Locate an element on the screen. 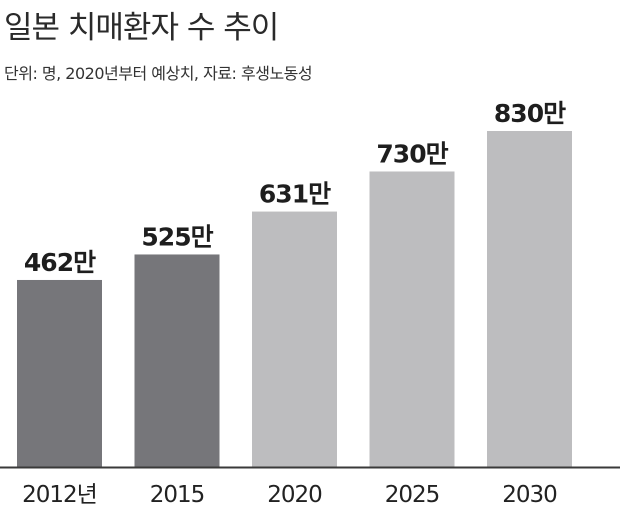  data-label-0: 462만 is located at coordinates (60, 262).